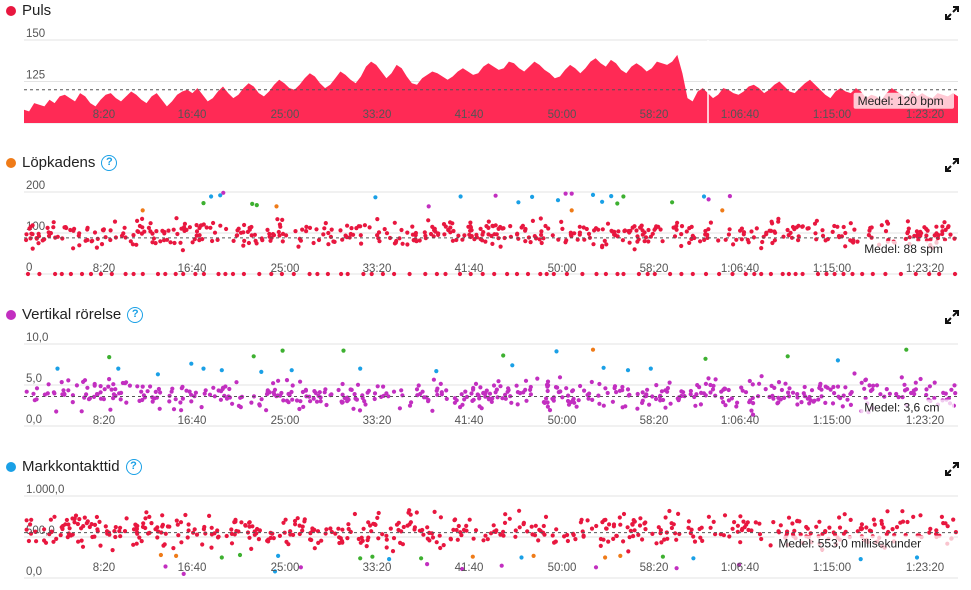  Describe the element at coordinates (192, 568) in the screenshot. I see `x-tick-label: 16:40` at that location.